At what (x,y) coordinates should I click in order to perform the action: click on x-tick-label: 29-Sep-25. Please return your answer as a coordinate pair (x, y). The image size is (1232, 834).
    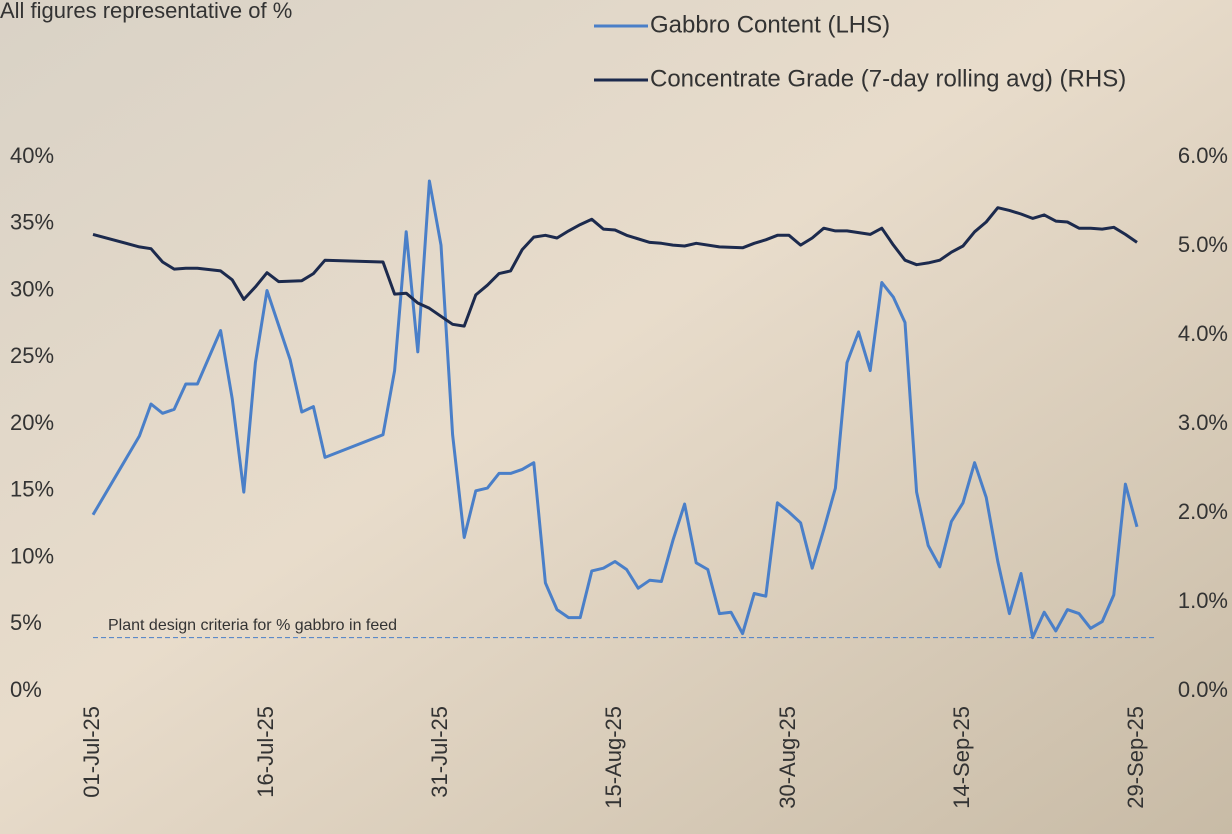
    Looking at the image, I should click on (1135, 757).